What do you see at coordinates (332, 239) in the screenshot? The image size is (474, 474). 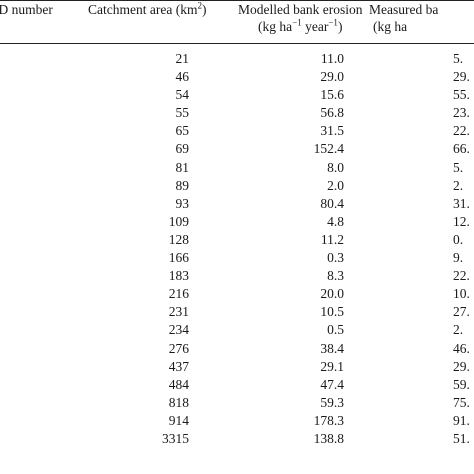 I see `cell-modelled-erosion: 11.2` at bounding box center [332, 239].